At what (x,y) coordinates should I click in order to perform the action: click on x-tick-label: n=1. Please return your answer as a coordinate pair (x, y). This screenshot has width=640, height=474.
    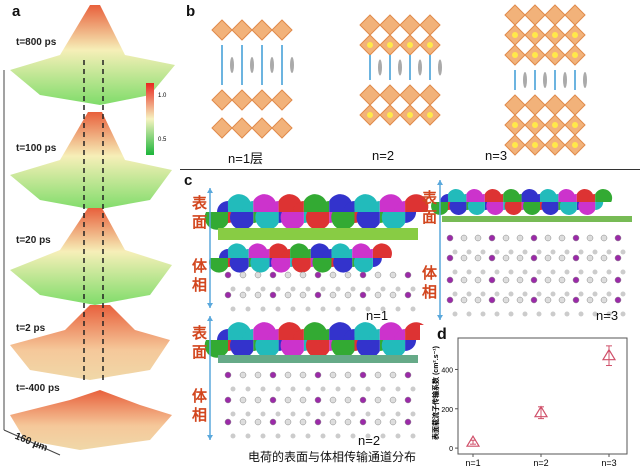
    Looking at the image, I should click on (472, 463).